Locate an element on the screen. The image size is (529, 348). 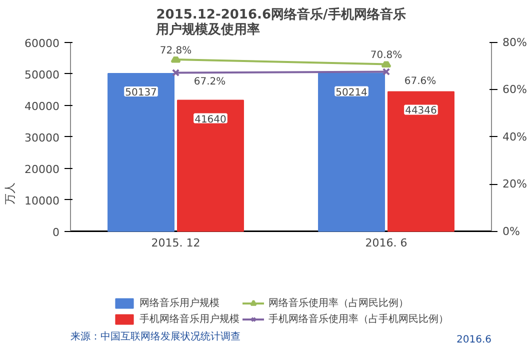
legend-label: 网络音乐使用率（占网民比例） is located at coordinates (338, 303).